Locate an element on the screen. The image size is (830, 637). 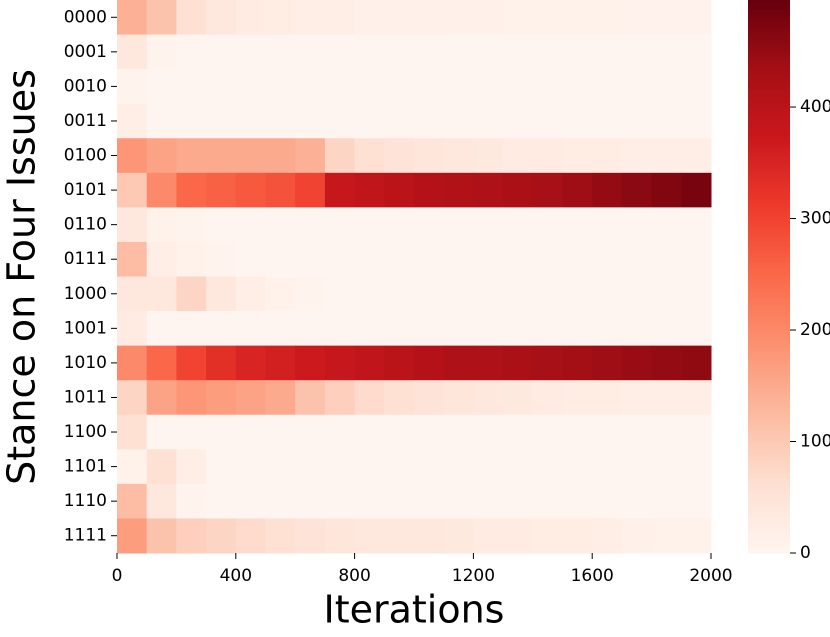
y-axis-label: Stance on Four Issues is located at coordinates (22, 277).